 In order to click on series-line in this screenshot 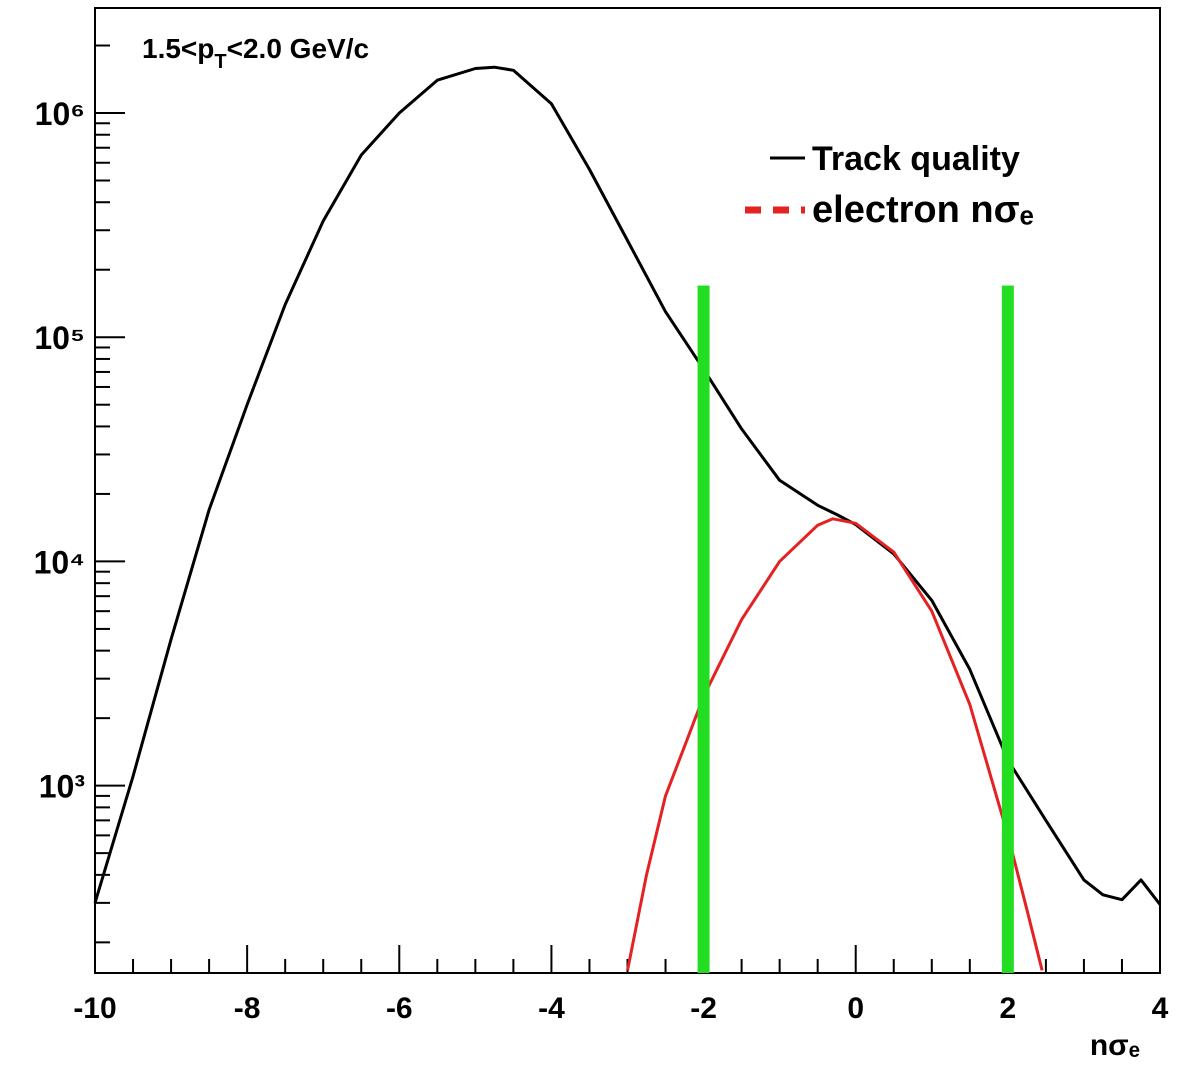, I will do `click(835, 744)`.